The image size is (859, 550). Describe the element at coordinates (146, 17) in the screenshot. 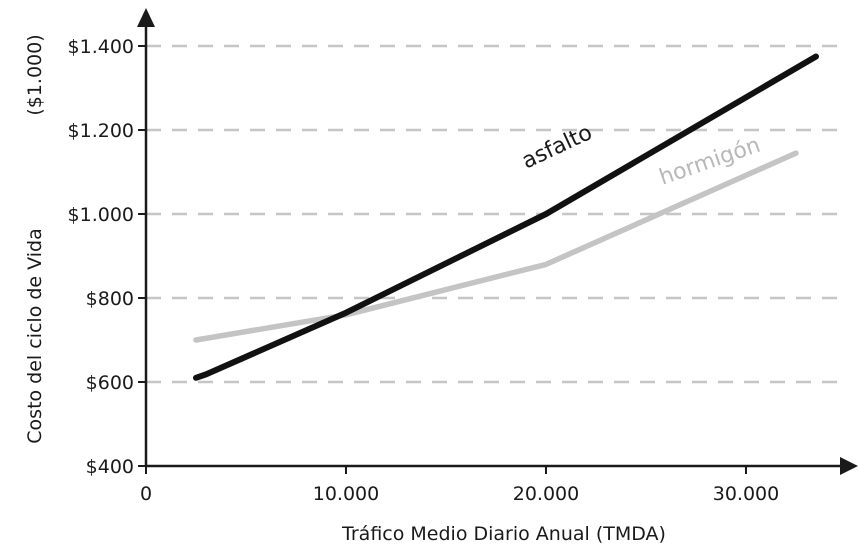

I see `y-axis-arrow-icon` at that location.